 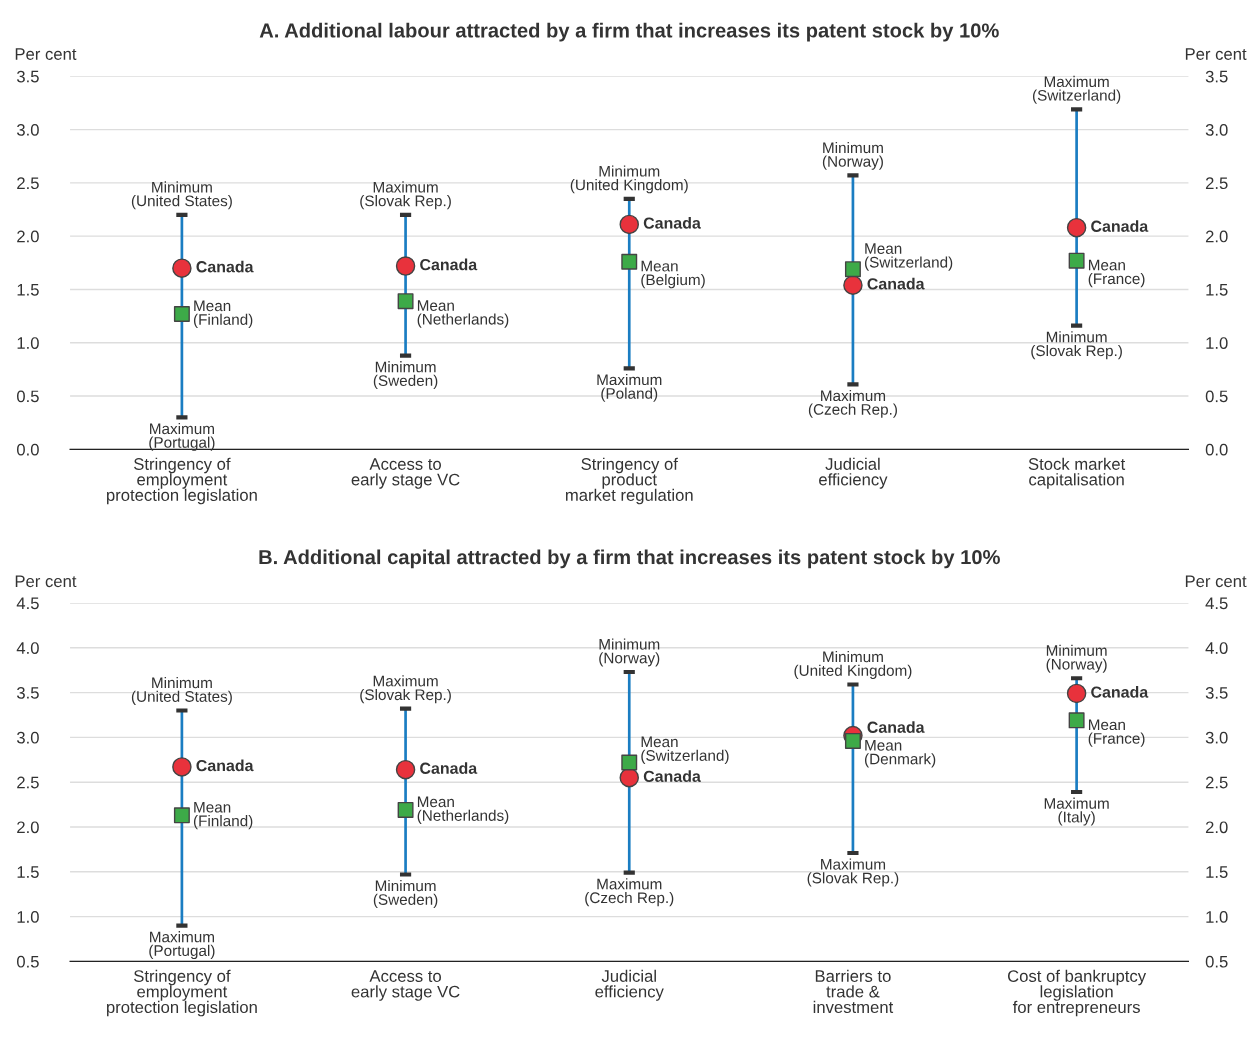 I want to click on annotation: Mean (Netherlands), so click(x=463, y=314).